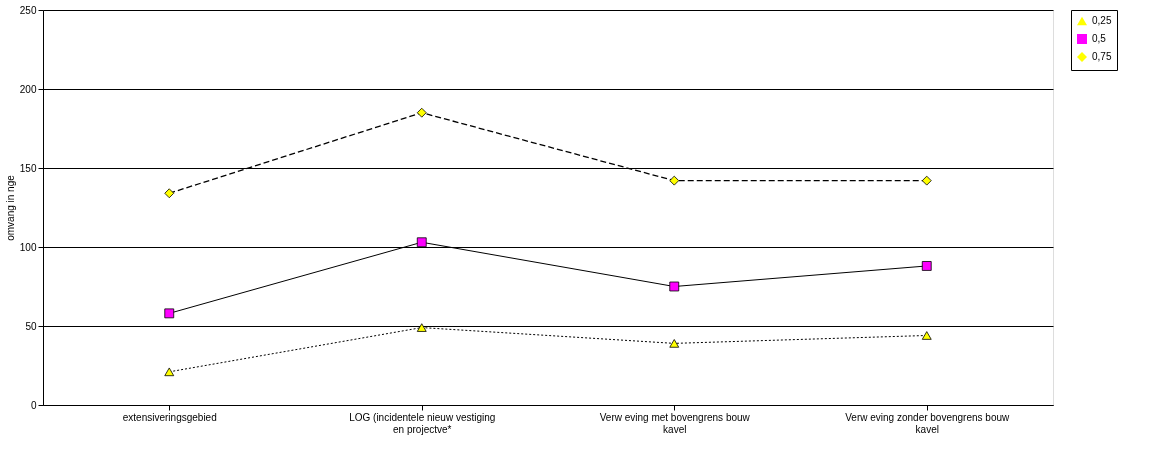  I want to click on x-tick-label: Verw eving met bovengrens bouw kavel, so click(675, 423).